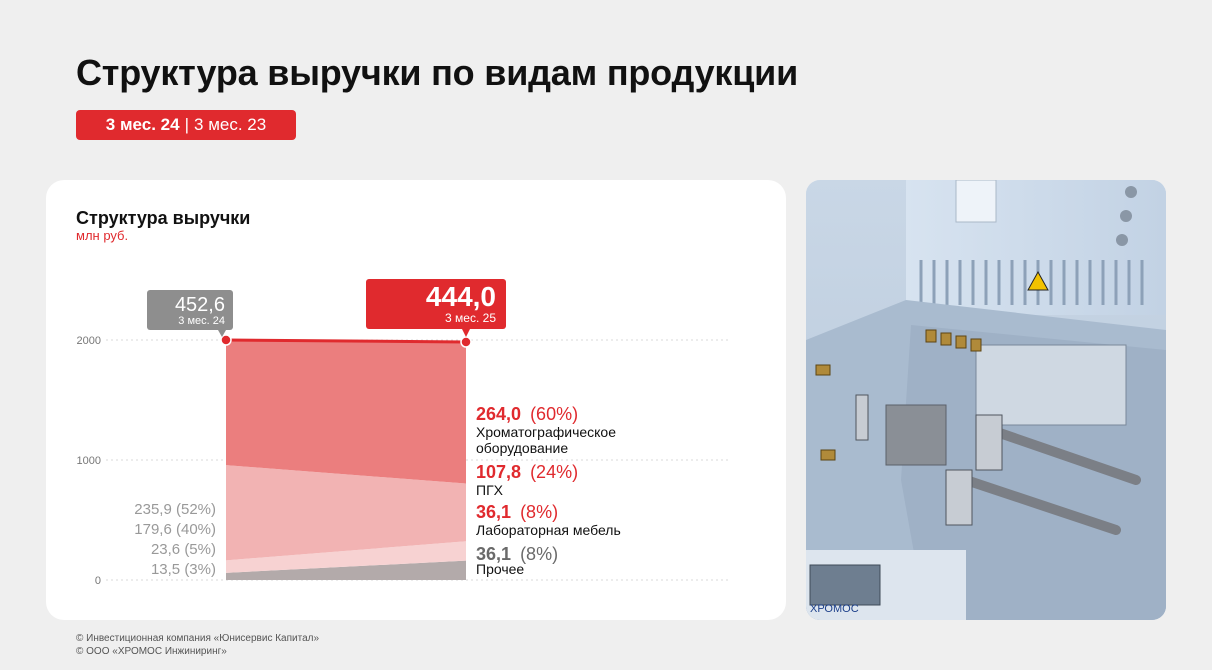  What do you see at coordinates (175, 509) in the screenshot?
I see `left-label-chromatography: 235,9 (52%)` at bounding box center [175, 509].